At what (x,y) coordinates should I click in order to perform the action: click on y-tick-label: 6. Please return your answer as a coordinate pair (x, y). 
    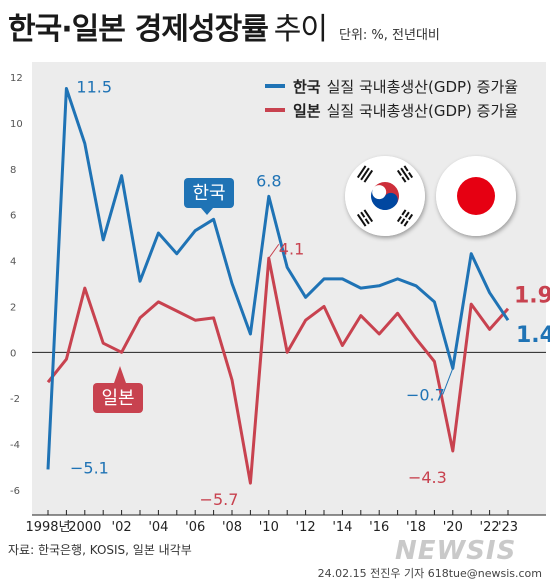
    Looking at the image, I should click on (13, 216).